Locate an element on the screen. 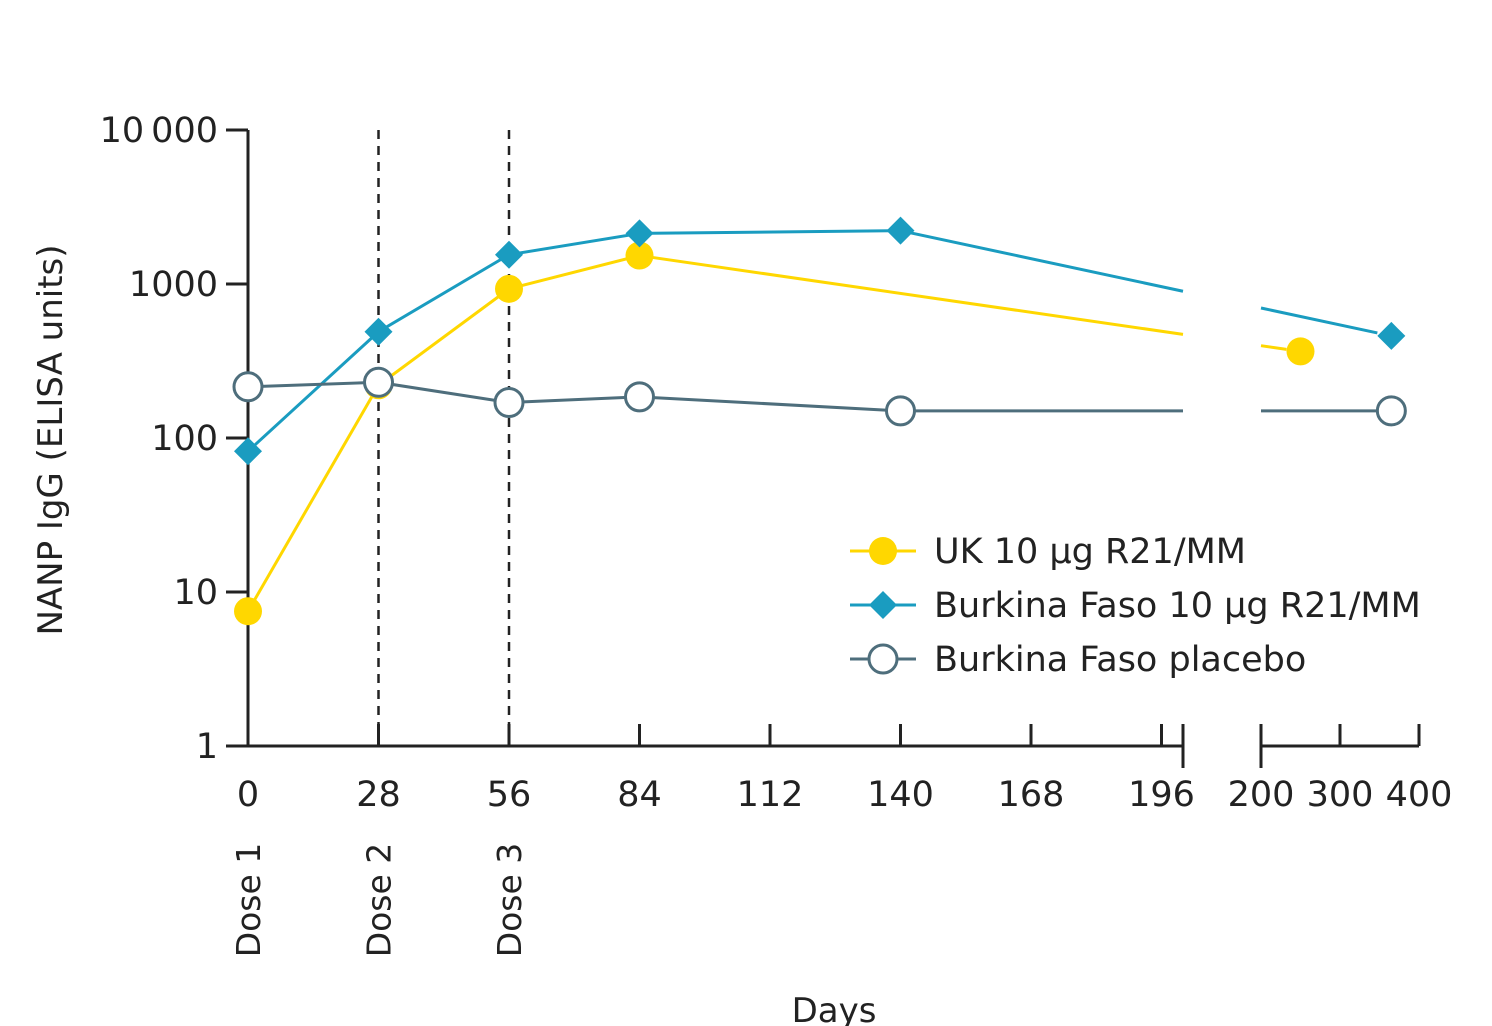  legend-item: Burkina Faso placebo is located at coordinates (1078, 660).